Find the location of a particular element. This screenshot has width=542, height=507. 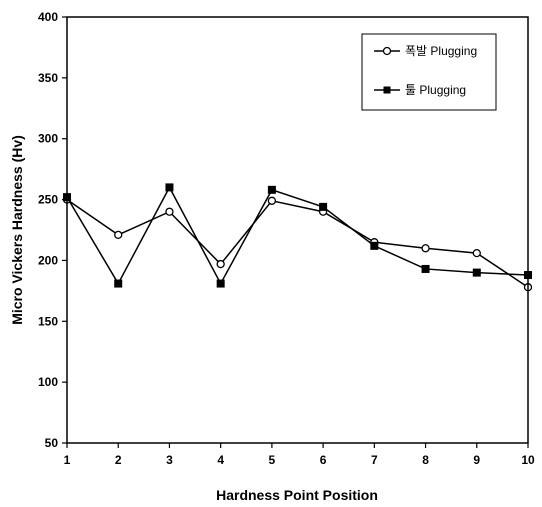

x-tick-label: 2 is located at coordinates (118, 460).